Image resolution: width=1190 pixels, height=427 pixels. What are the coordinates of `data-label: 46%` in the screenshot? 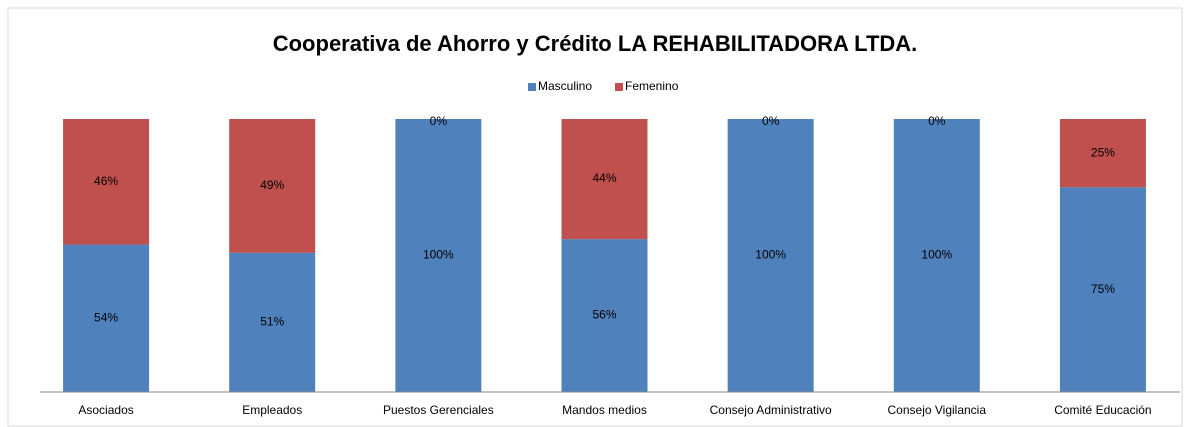 It's located at (106, 181).